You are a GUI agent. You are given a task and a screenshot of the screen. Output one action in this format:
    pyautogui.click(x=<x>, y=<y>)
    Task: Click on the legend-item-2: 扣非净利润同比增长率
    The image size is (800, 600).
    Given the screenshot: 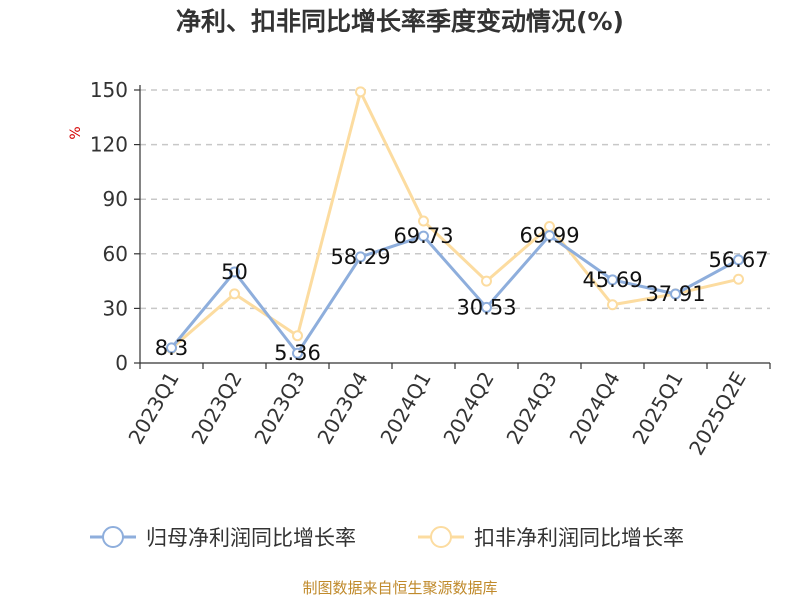 What is the action you would take?
    pyautogui.click(x=551, y=538)
    